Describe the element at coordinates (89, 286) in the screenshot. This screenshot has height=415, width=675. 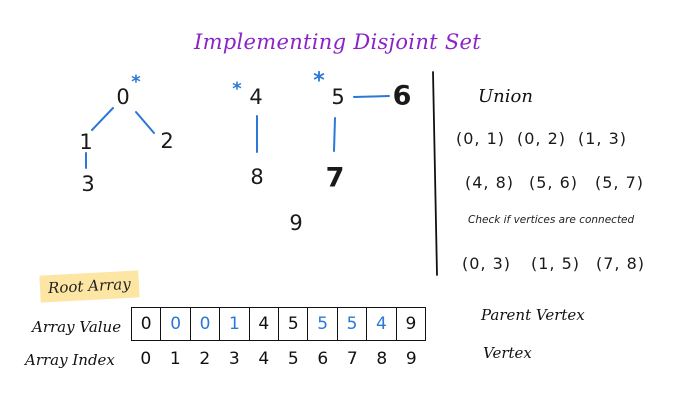
I see `root-array-label: Root Array` at that location.